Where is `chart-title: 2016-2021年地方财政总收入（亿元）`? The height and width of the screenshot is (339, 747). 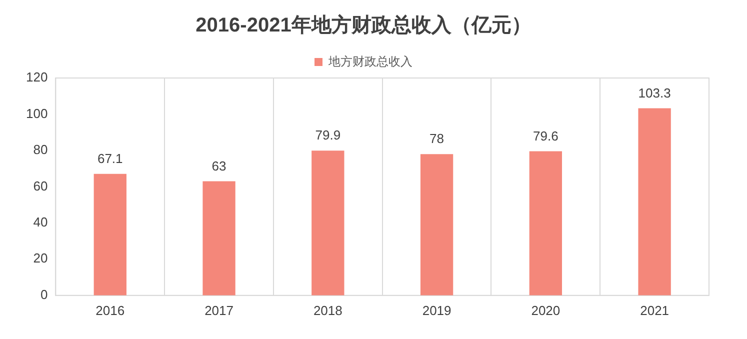 chart-title: 2016-2021年地方财政总收入（亿元） is located at coordinates (364, 25).